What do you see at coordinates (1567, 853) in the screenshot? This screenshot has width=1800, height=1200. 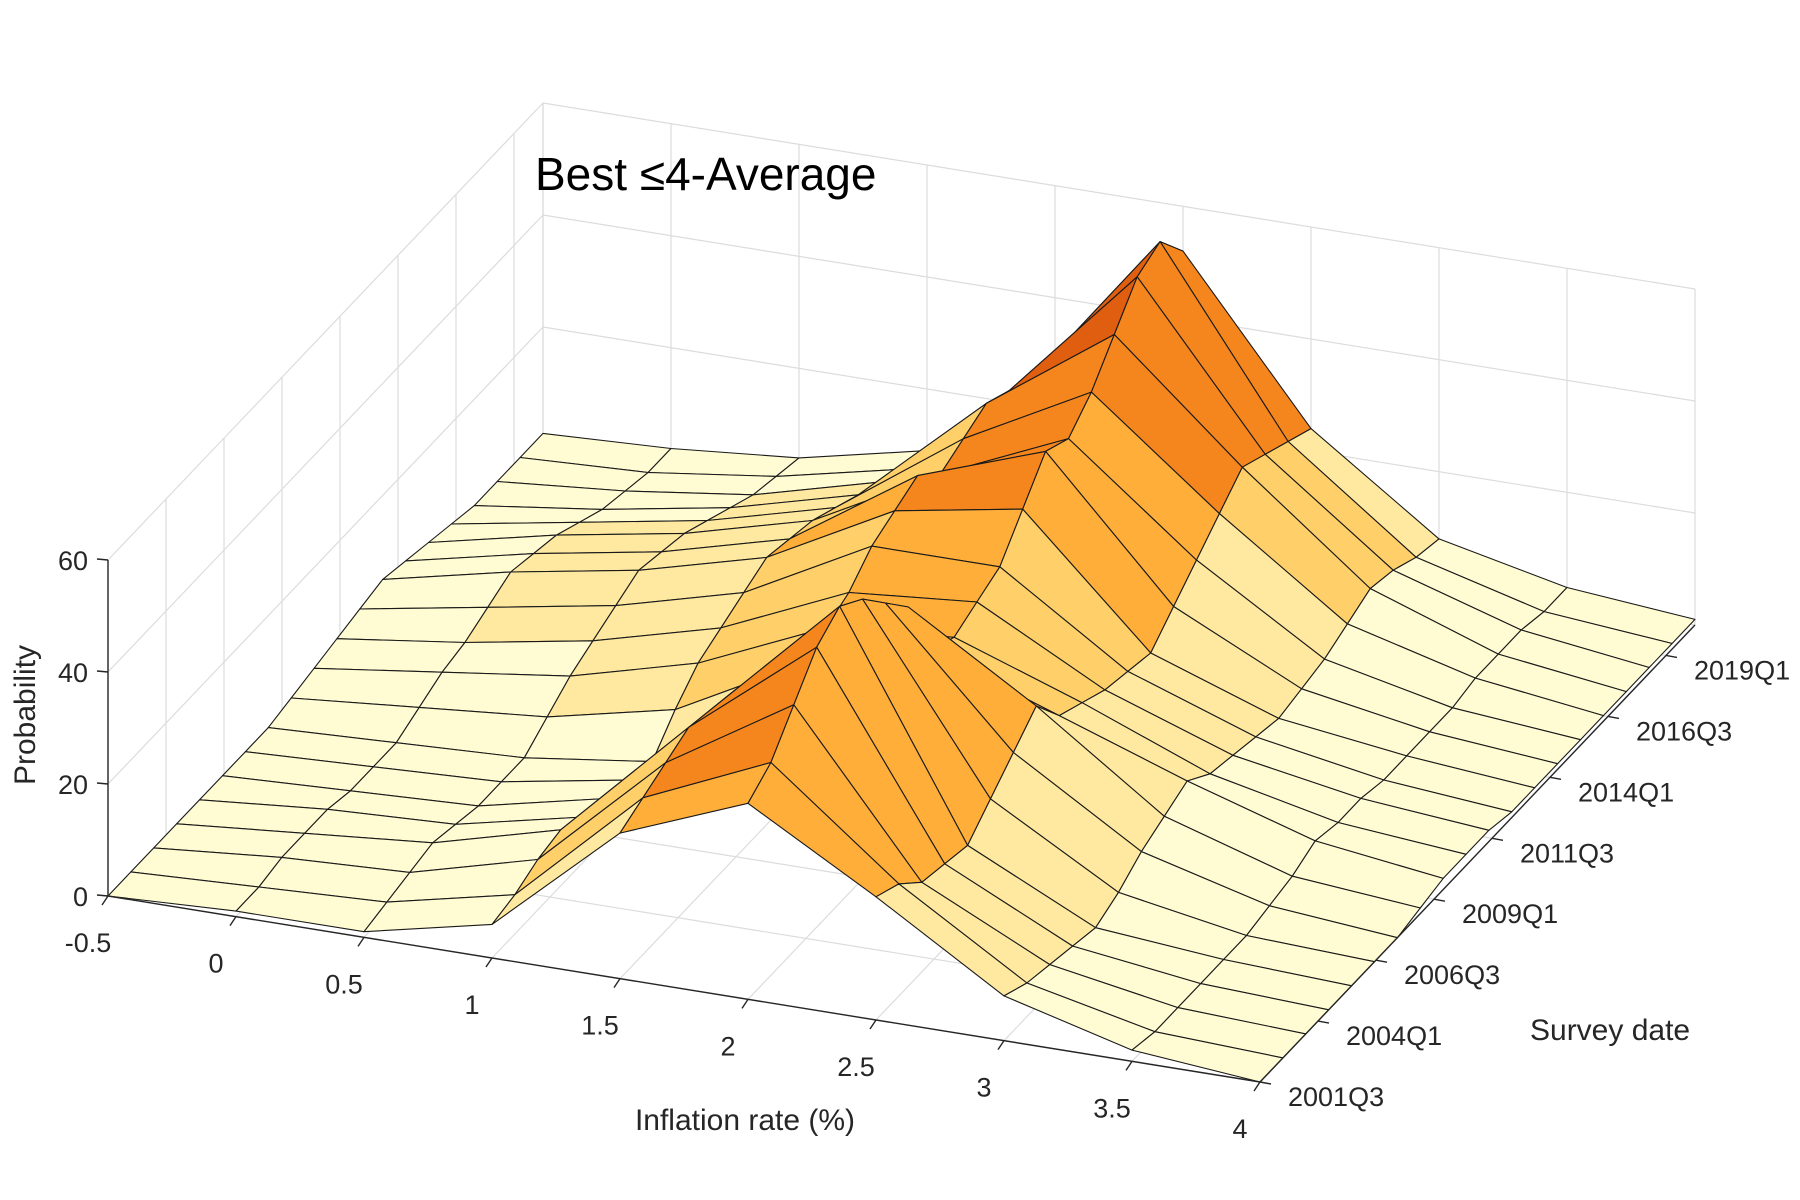 I see `y-tick-label-4: 2011Q3` at bounding box center [1567, 853].